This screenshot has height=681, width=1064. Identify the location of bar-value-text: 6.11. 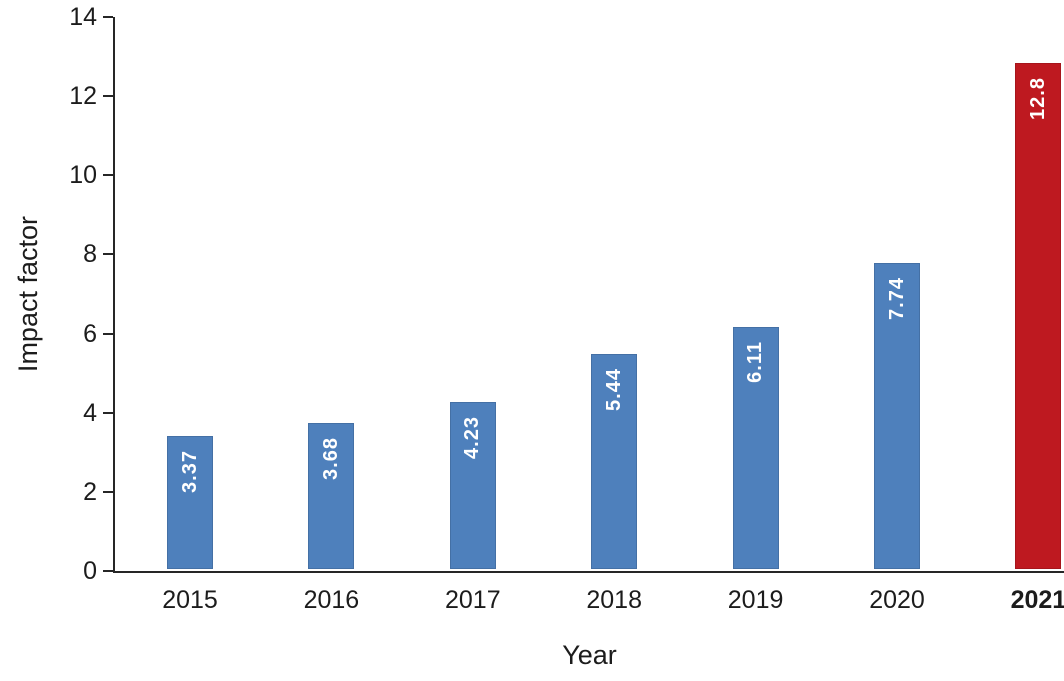
(755, 362).